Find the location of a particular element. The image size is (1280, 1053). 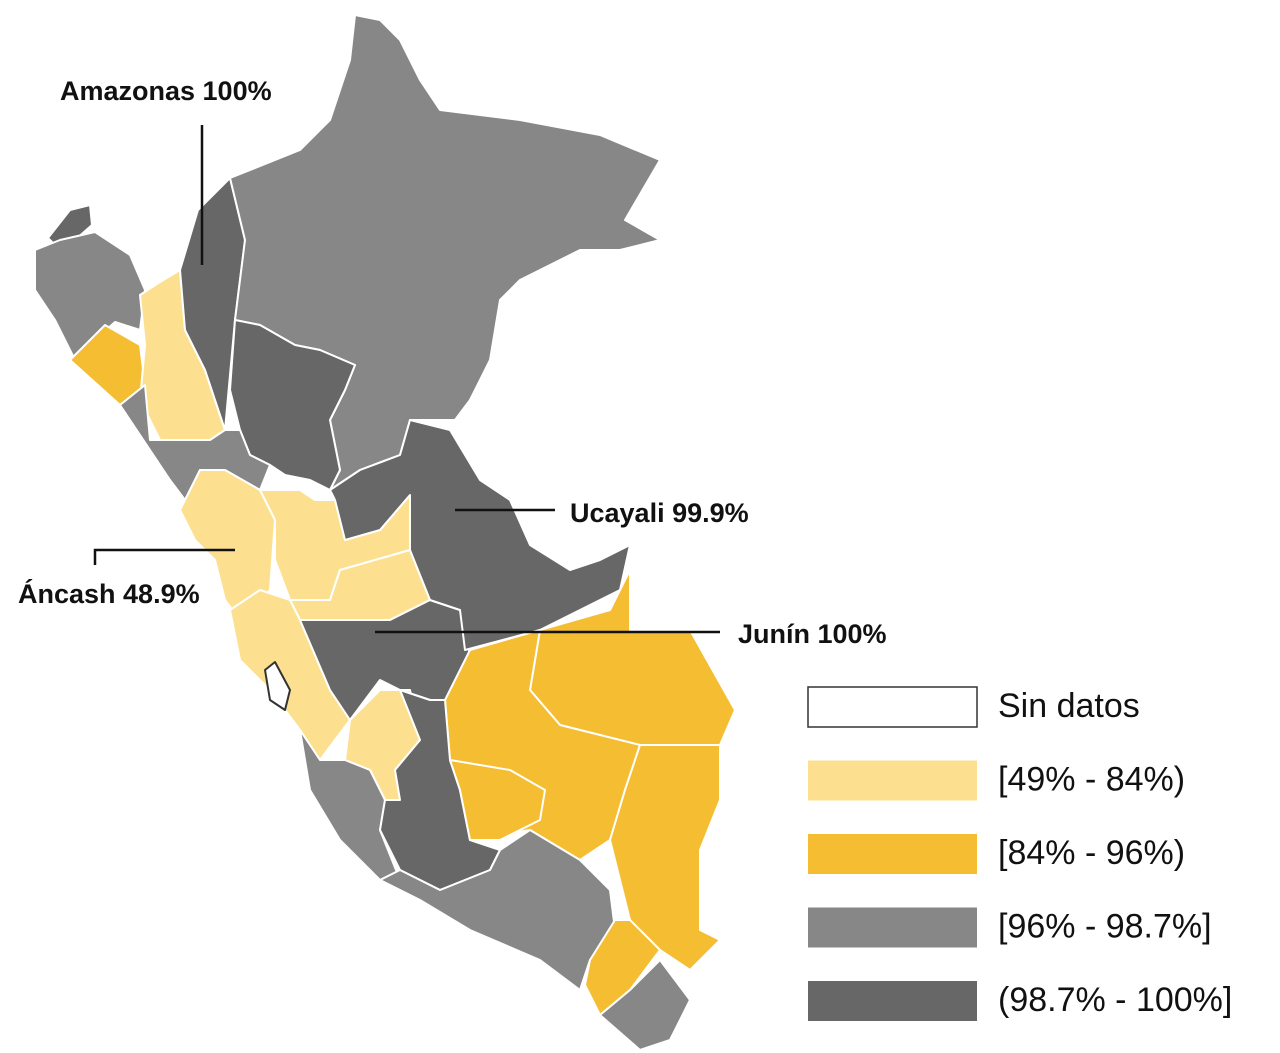

legend-label: [49% - 84%) is located at coordinates (1091, 779).